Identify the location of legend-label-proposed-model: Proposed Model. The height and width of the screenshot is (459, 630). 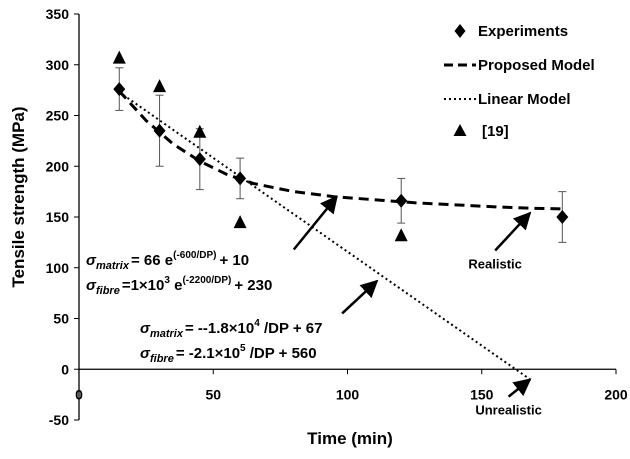
(536, 65).